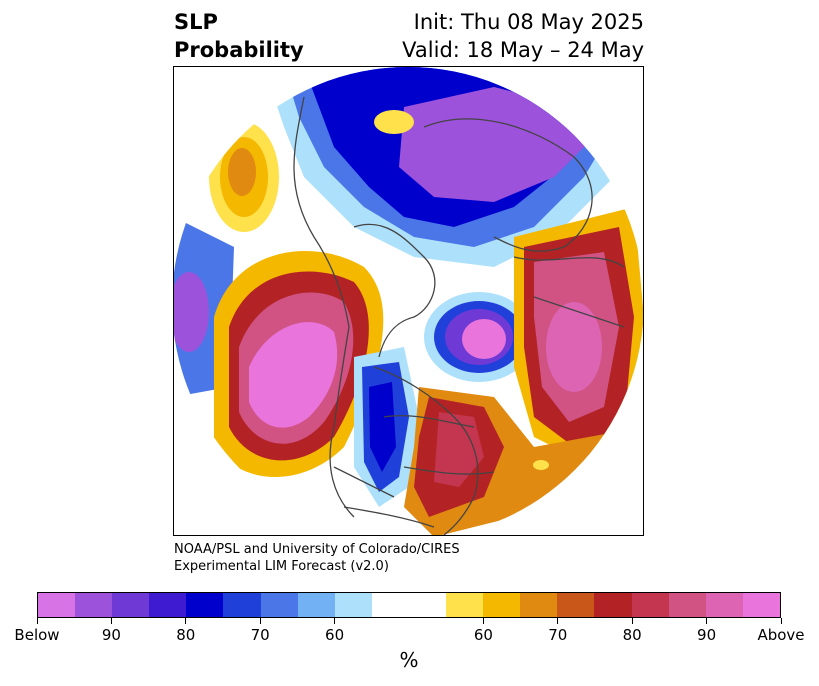  I want to click on colorbar-tick-label: Below, so click(37, 635).